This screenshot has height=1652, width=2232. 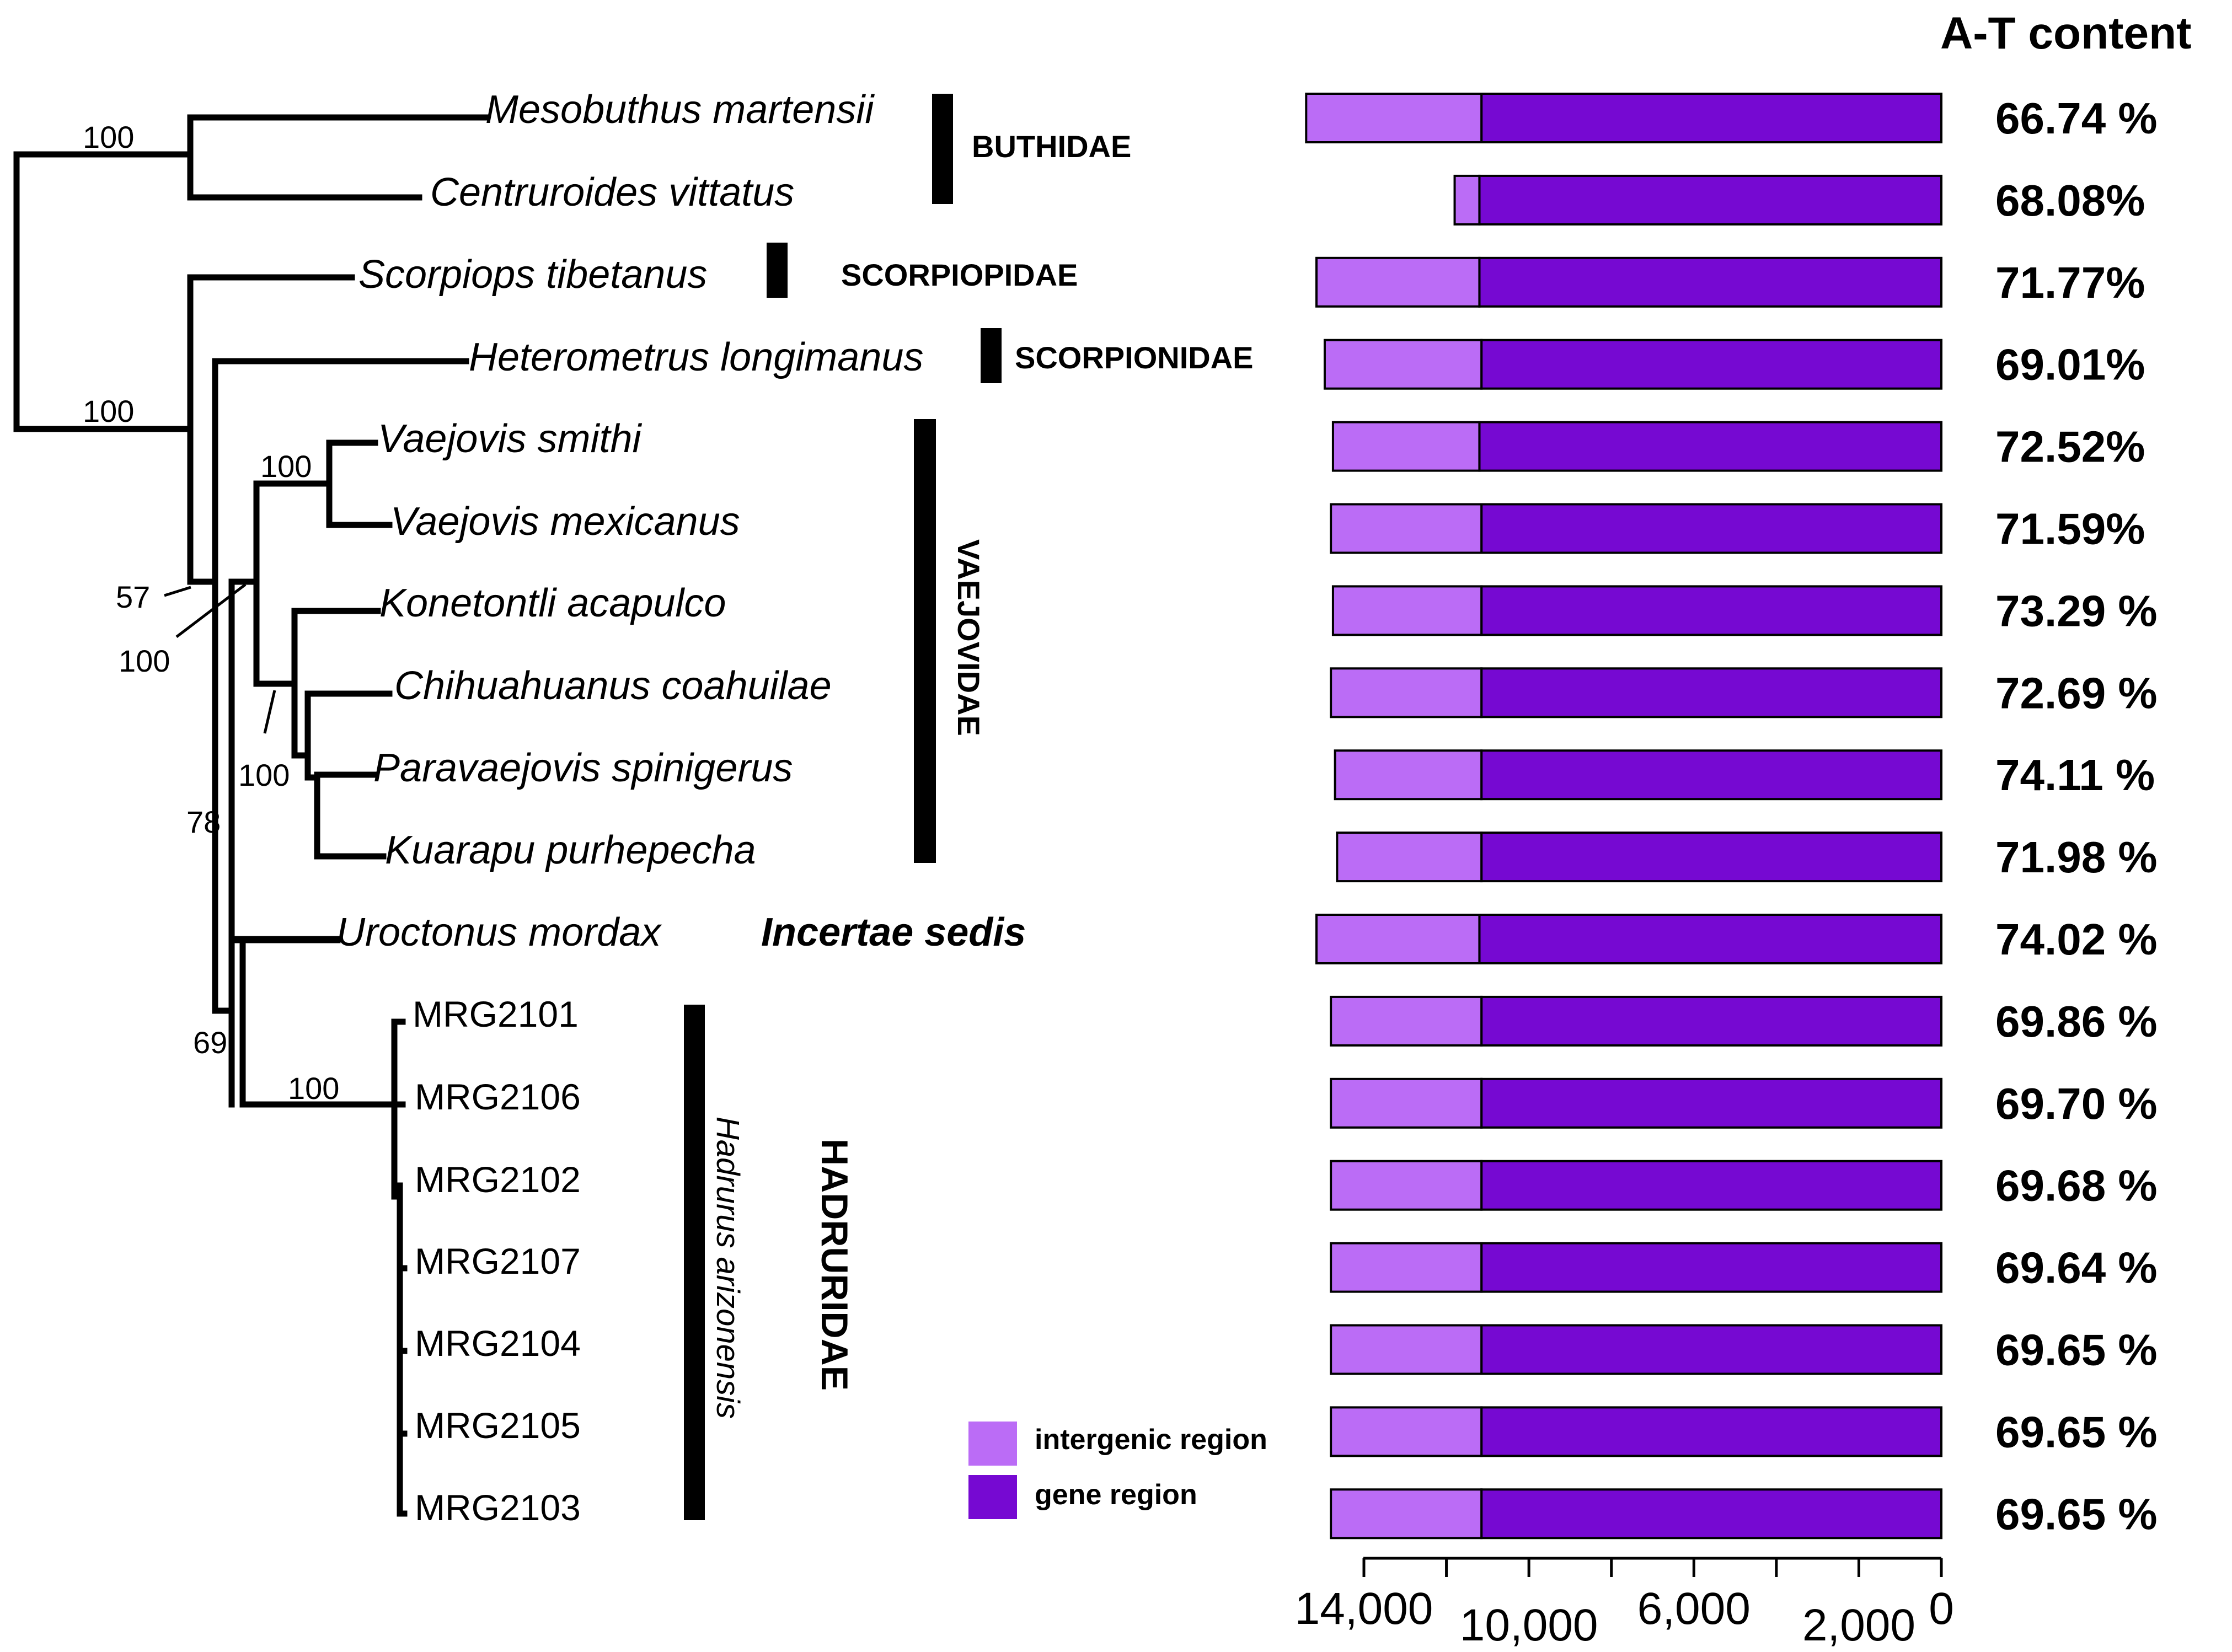 I want to click on taxon-label: Paravaejovis spinigerus, so click(x=583, y=768).